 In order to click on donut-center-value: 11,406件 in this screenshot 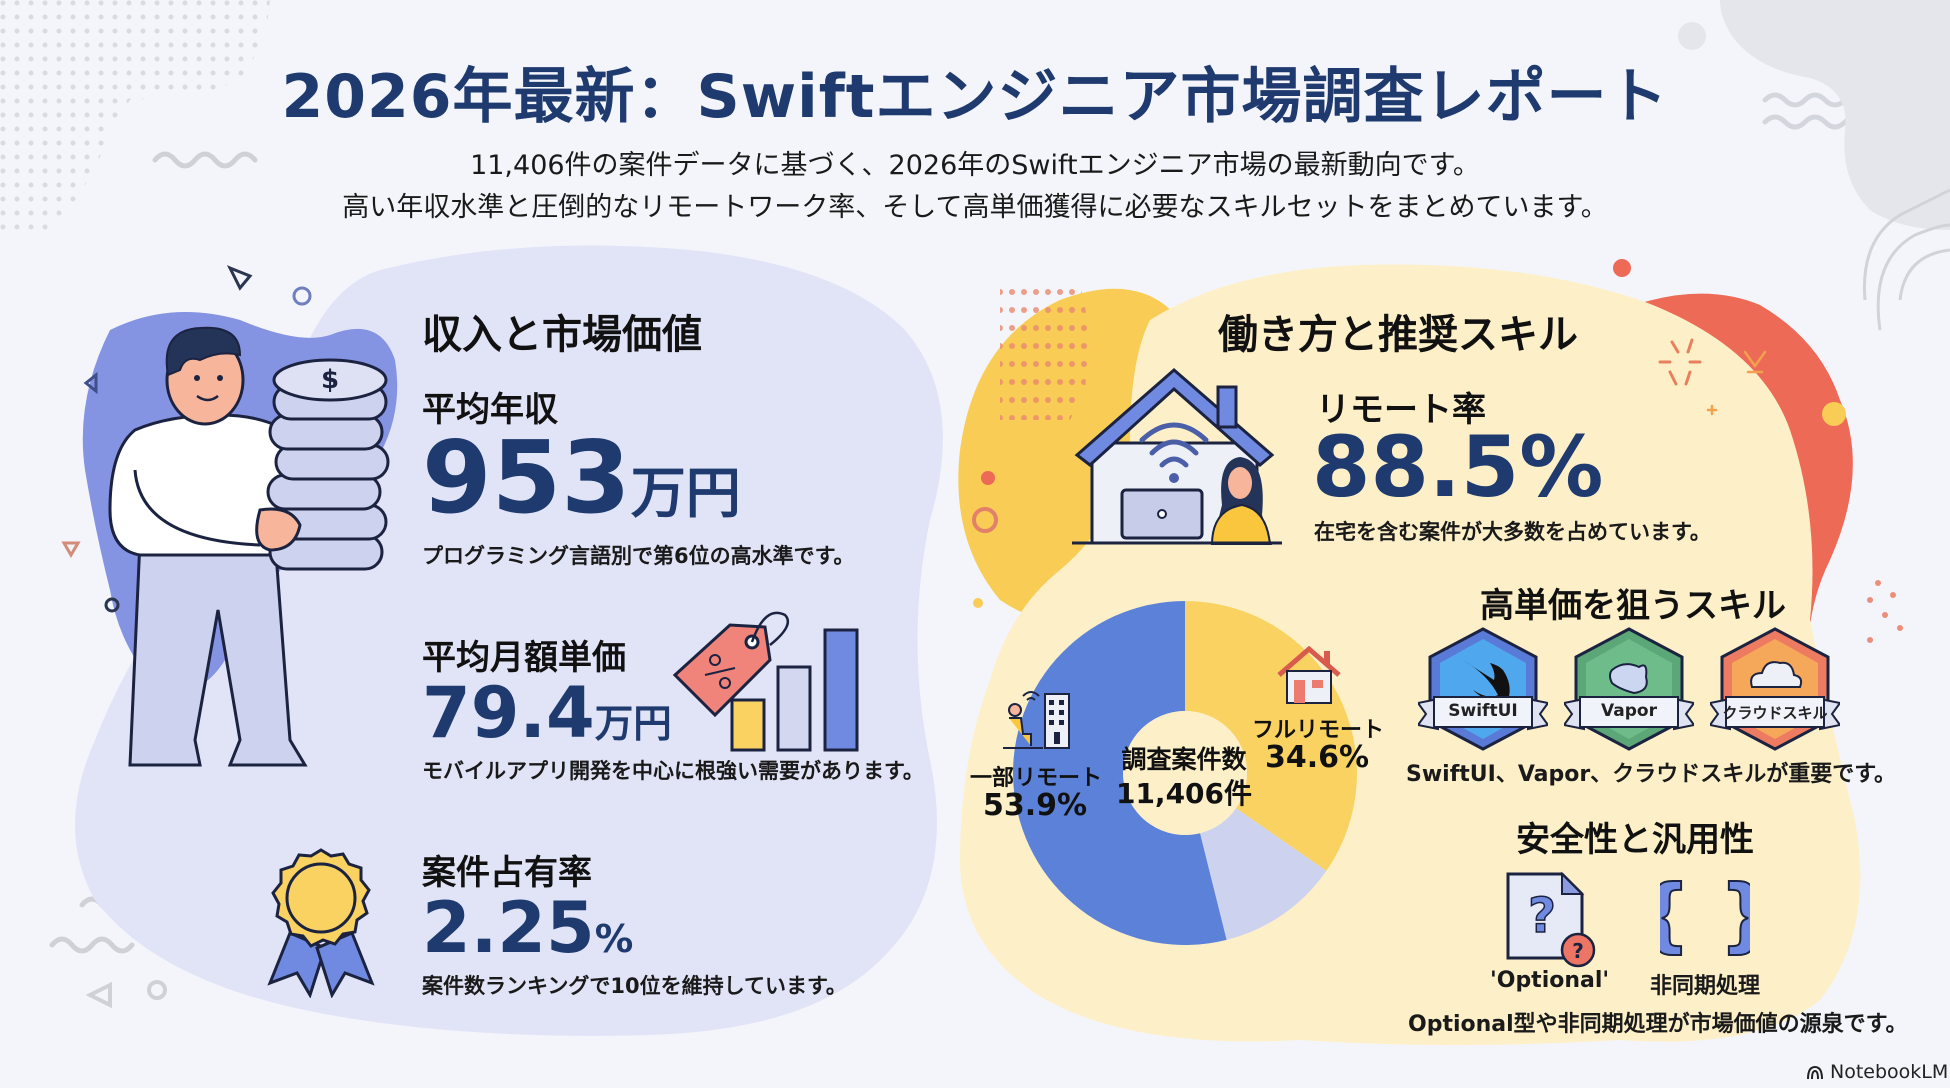, I will do `click(1184, 793)`.